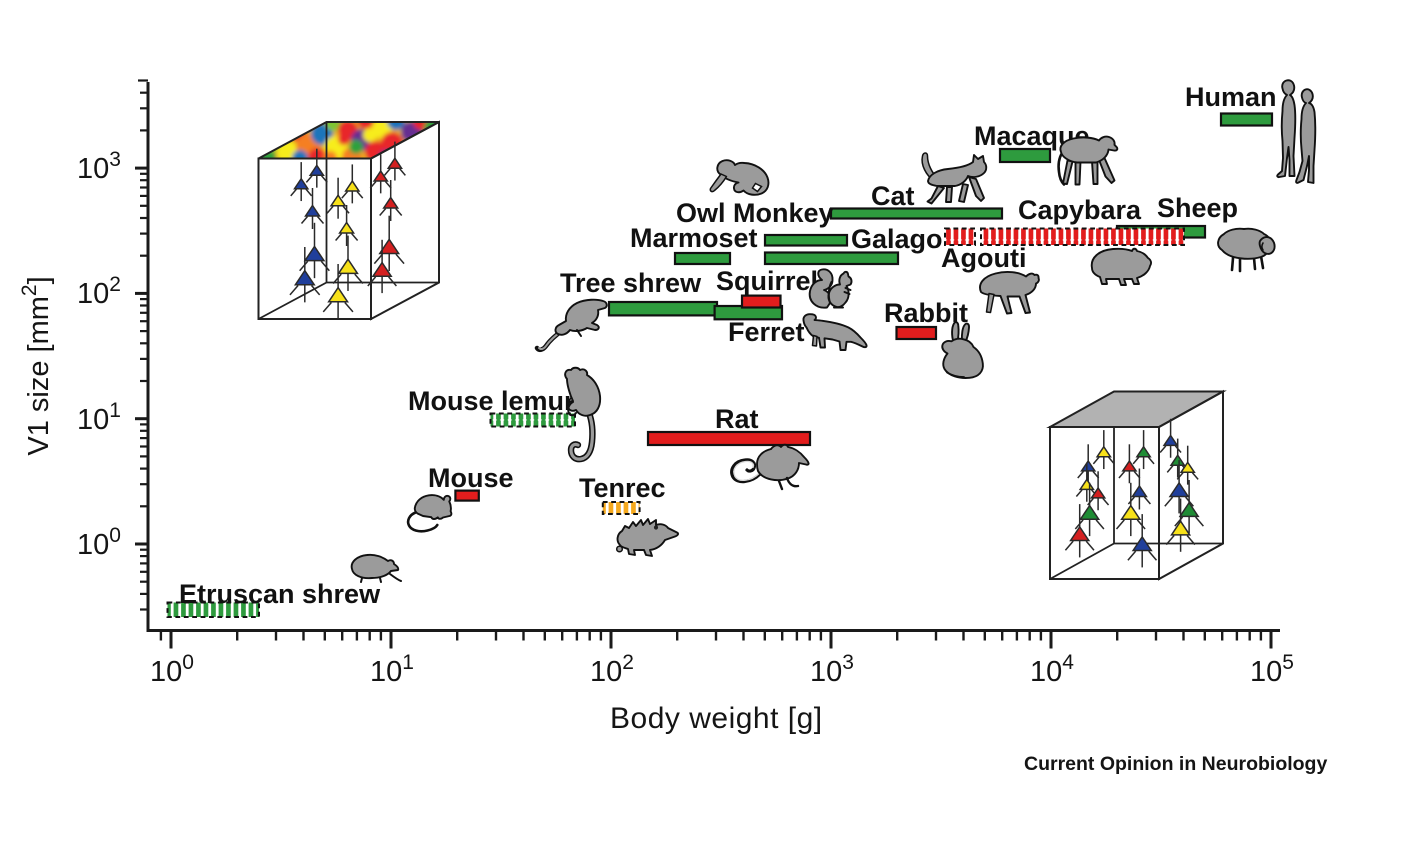  Describe the element at coordinates (716, 718) in the screenshot. I see `svg-text: Body weight [g]` at that location.